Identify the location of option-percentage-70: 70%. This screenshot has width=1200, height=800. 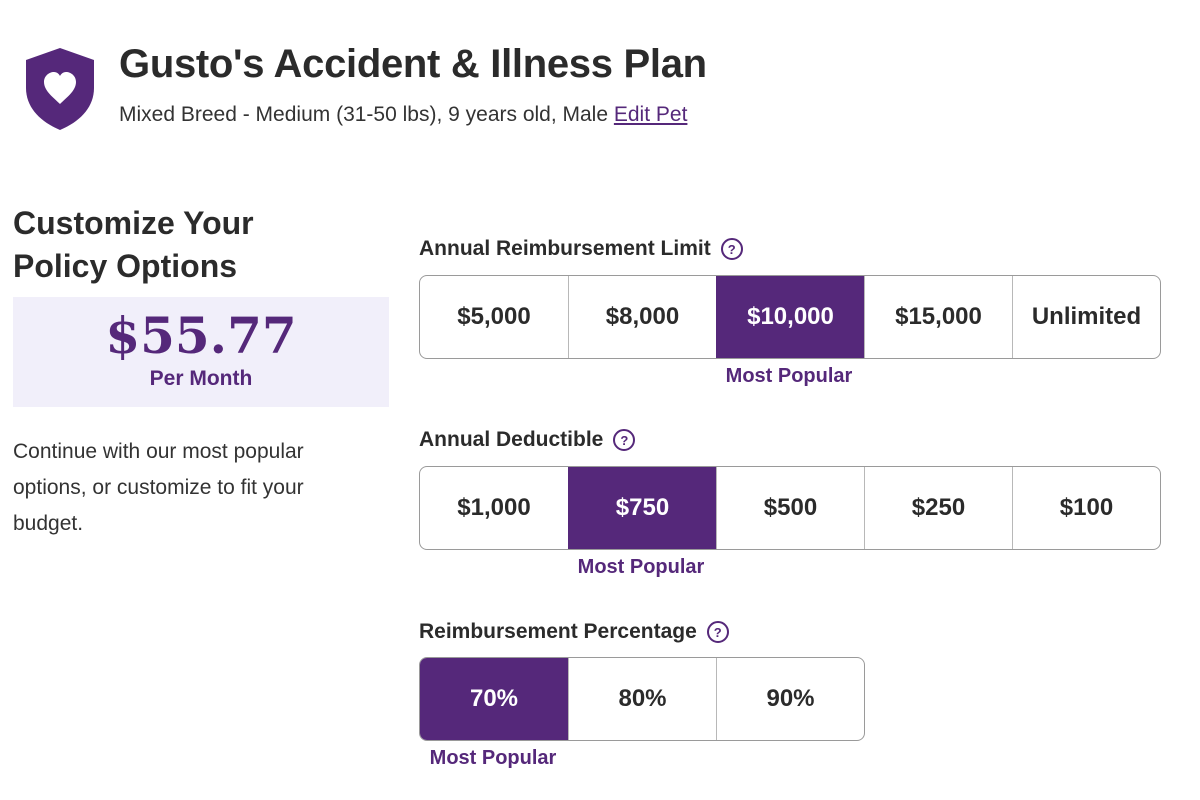
(494, 699).